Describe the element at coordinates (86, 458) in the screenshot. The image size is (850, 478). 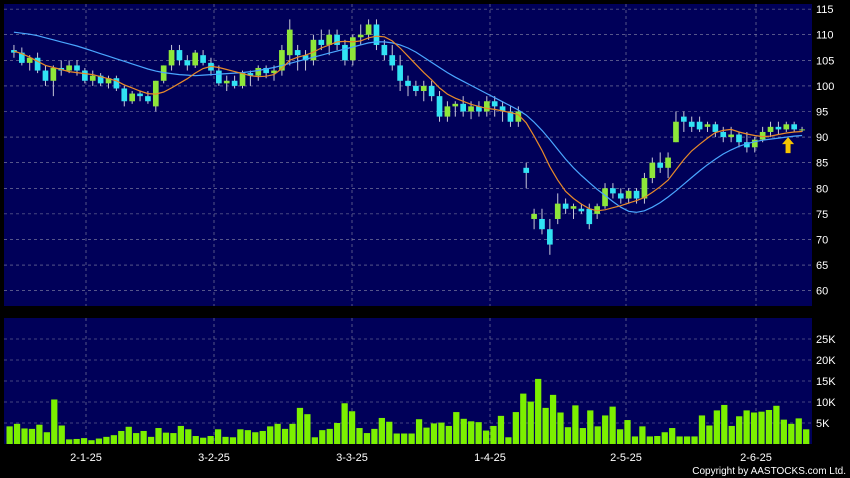
I see `date-tick-label: 2-1-25` at that location.